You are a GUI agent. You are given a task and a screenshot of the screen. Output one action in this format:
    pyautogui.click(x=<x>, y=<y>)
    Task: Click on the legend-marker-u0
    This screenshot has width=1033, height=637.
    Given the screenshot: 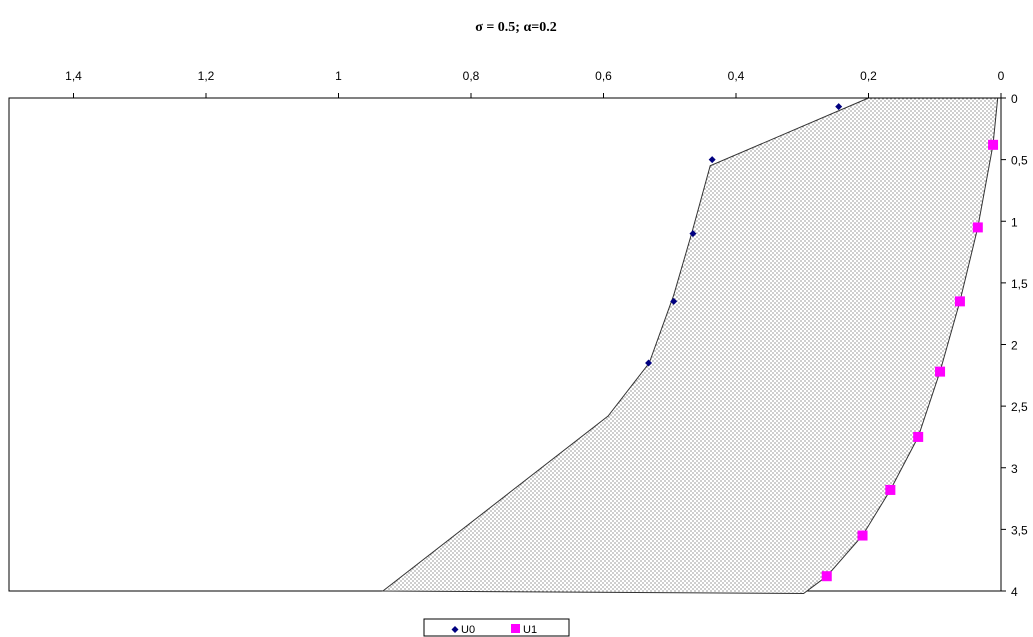 What is the action you would take?
    pyautogui.click(x=455, y=629)
    